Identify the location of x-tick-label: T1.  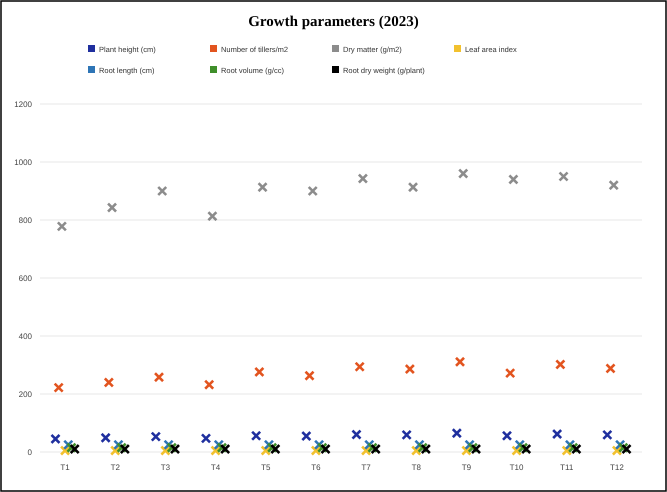
(65, 467).